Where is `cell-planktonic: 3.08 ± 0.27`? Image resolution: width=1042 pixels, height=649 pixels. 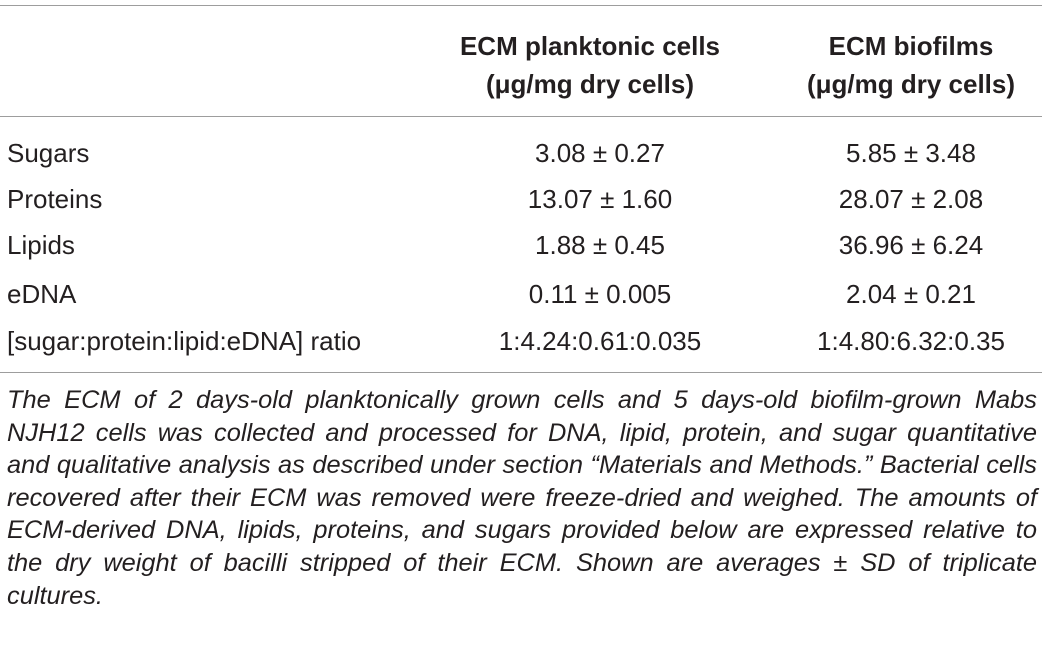
cell-planktonic: 3.08 ± 0.27 is located at coordinates (600, 153).